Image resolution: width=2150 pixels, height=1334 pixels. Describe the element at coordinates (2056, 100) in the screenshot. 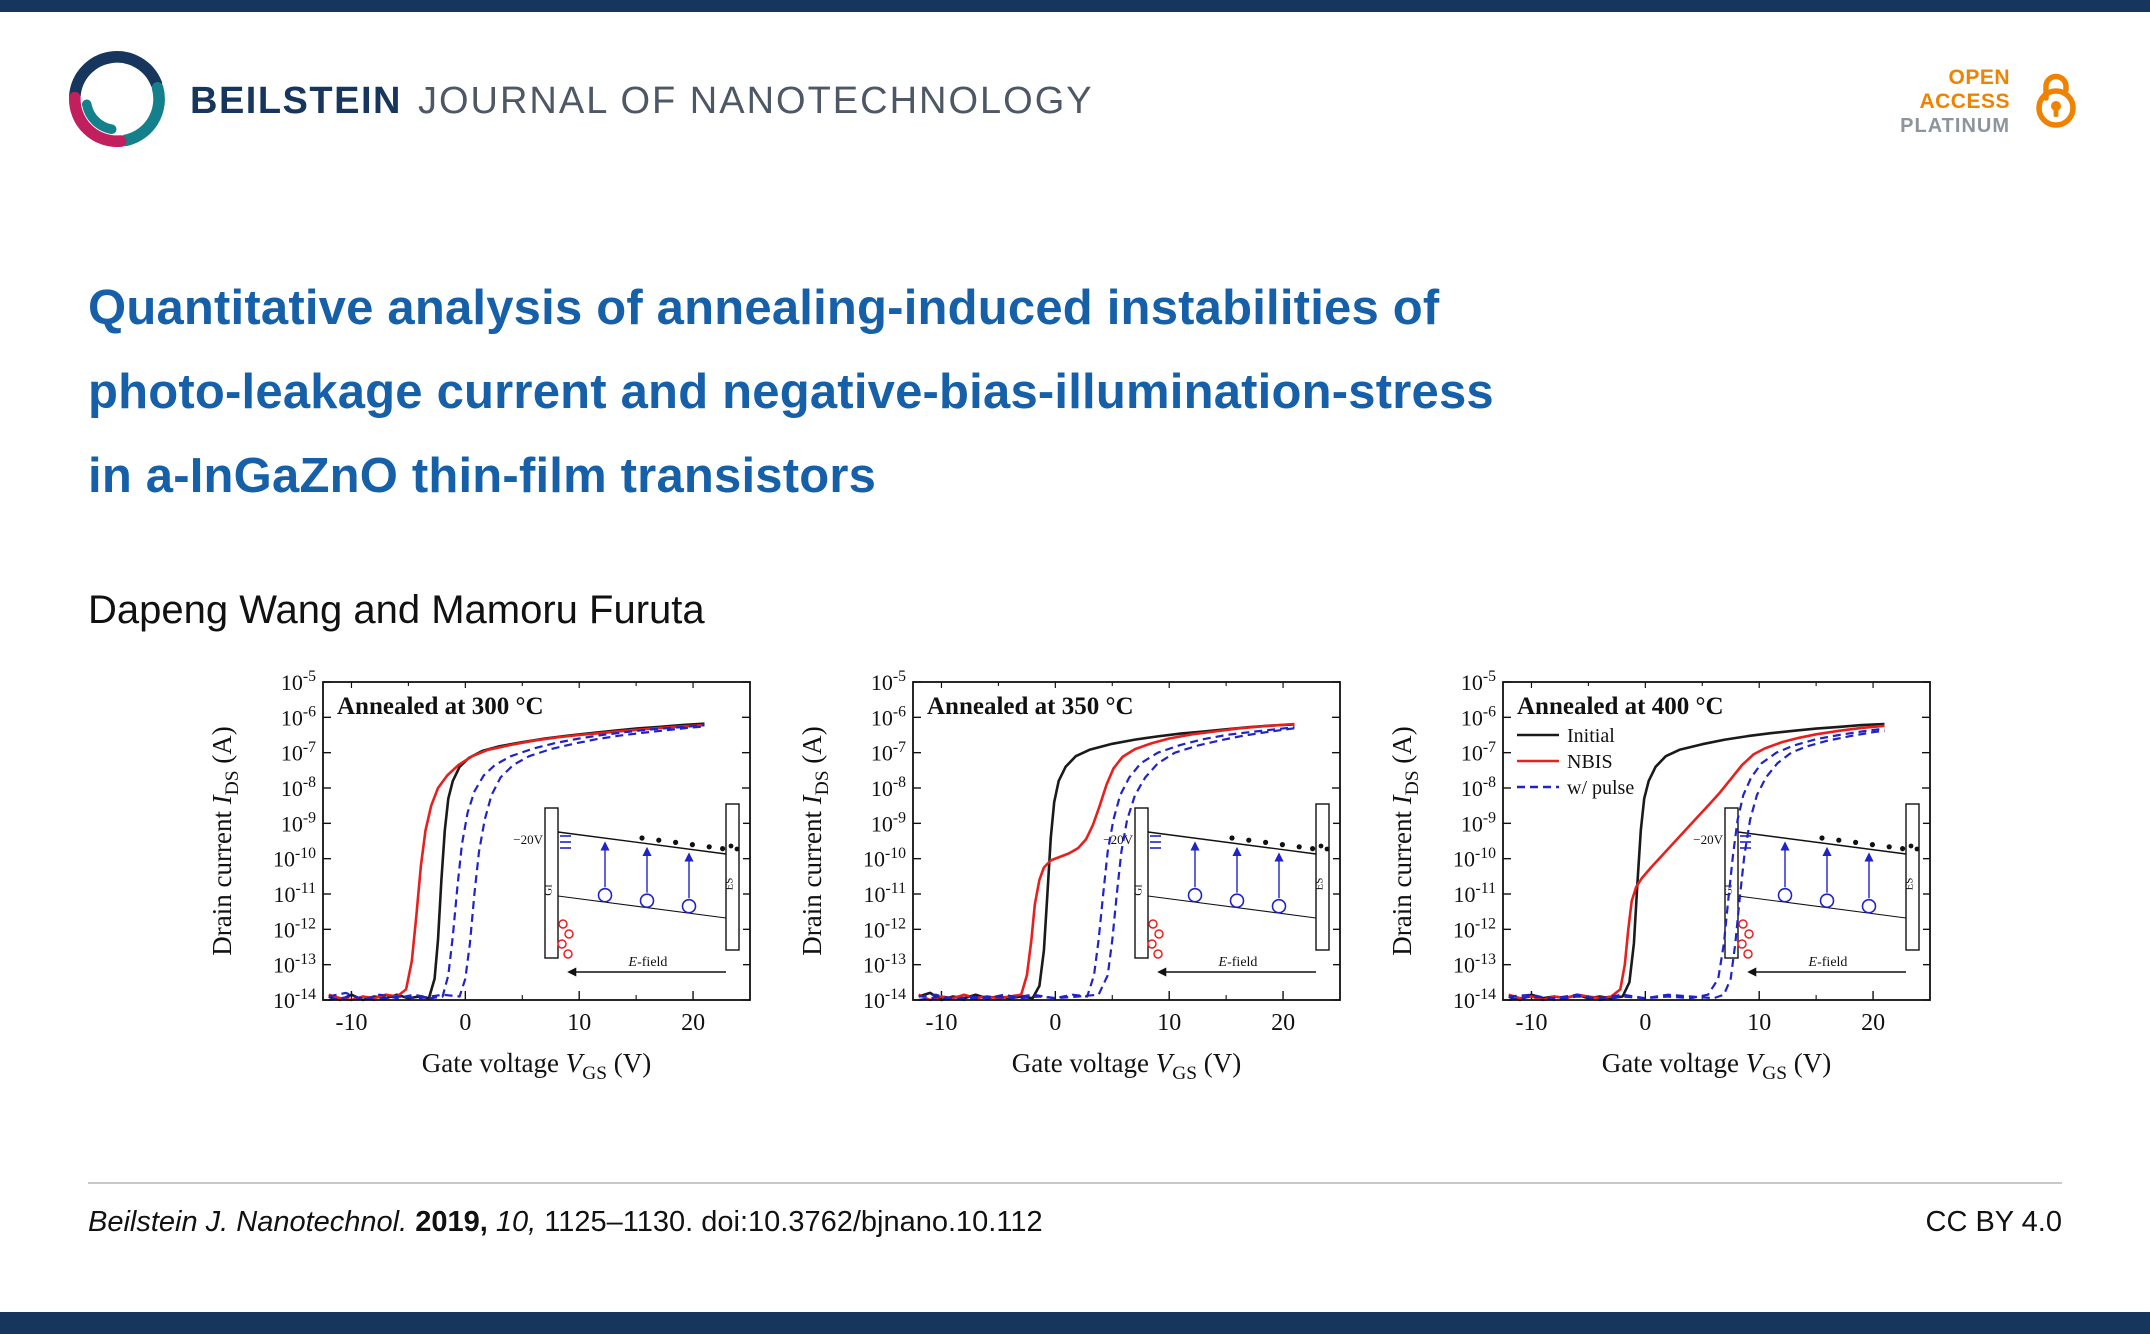

I see `open-access-lock-icon` at that location.